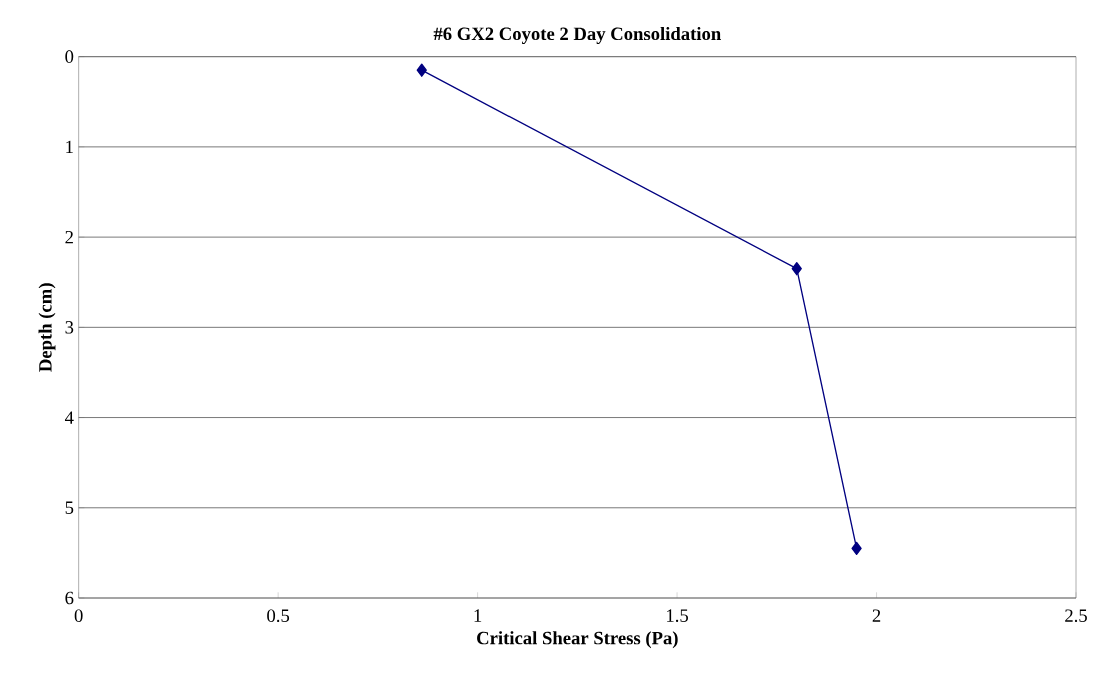 The width and height of the screenshot is (1095, 692). Describe the element at coordinates (69, 598) in the screenshot. I see `y-tick-label: 6` at that location.